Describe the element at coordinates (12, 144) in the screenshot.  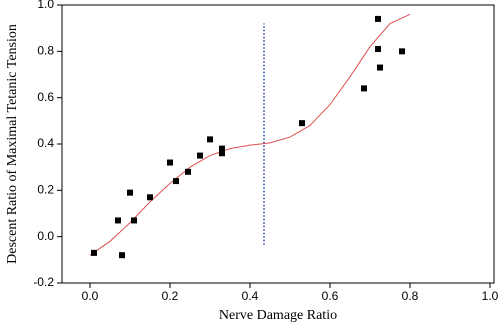
I see `y-axis-title: Descent Ratio of Maximal Tetanic Tension` at that location.